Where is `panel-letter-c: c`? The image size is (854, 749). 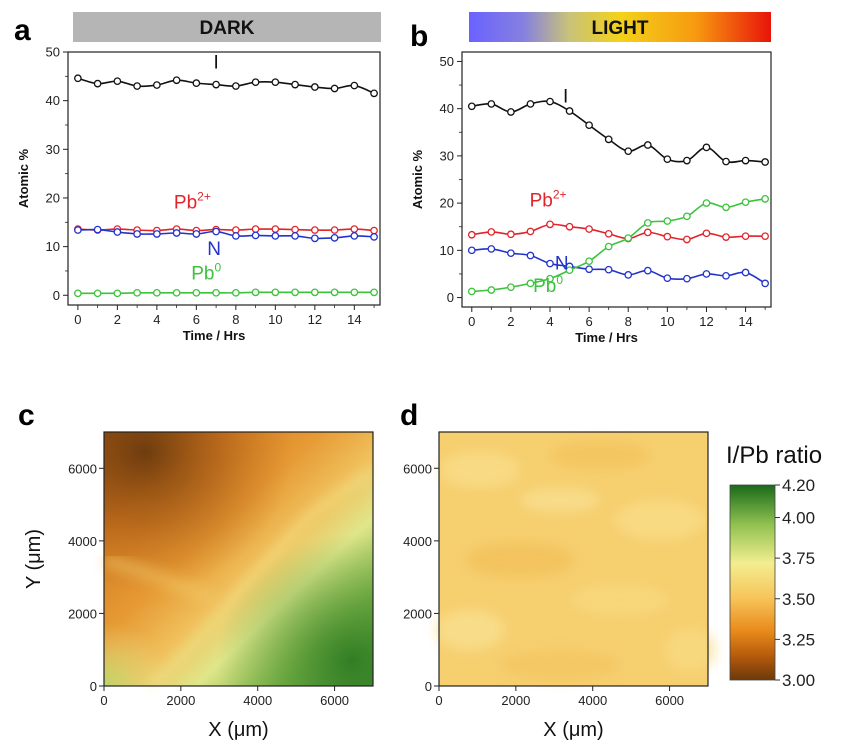
panel-letter-c: c is located at coordinates (26, 415).